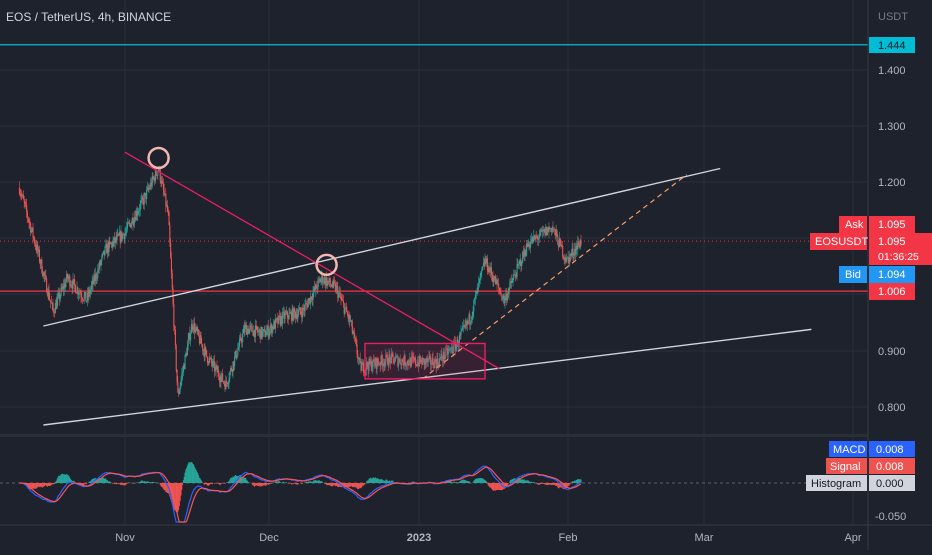 The height and width of the screenshot is (555, 932). I want to click on pane-separator, so click(434, 435).